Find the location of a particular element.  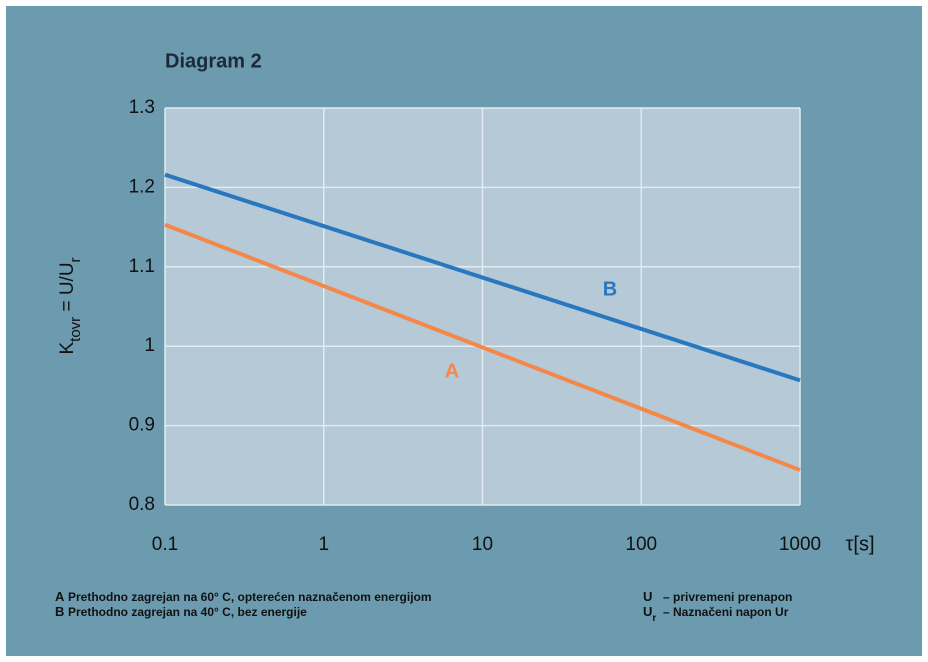

note-text: – Naznačeni napon Ur is located at coordinates (726, 612).